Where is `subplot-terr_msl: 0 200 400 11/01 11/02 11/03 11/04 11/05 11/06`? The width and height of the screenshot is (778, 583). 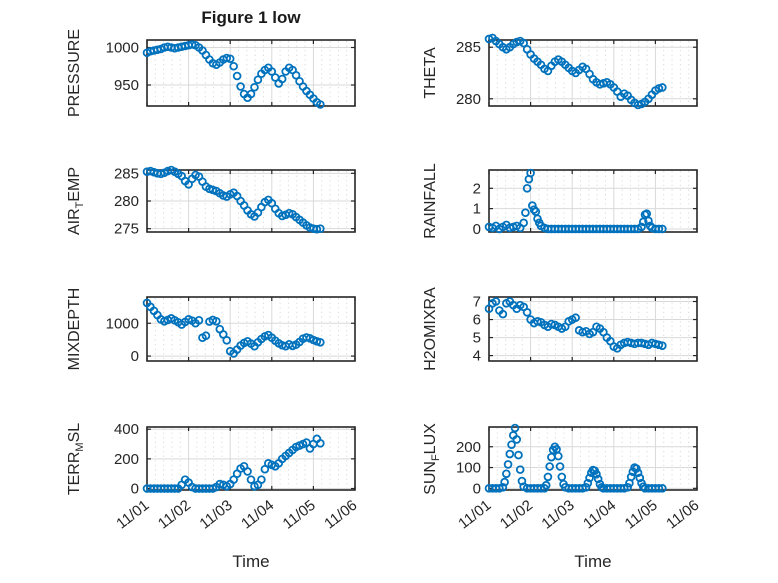 subplot-terr_msl: 0 200 400 11/01 11/02 11/03 11/04 11/05 11/06 is located at coordinates (236, 476).